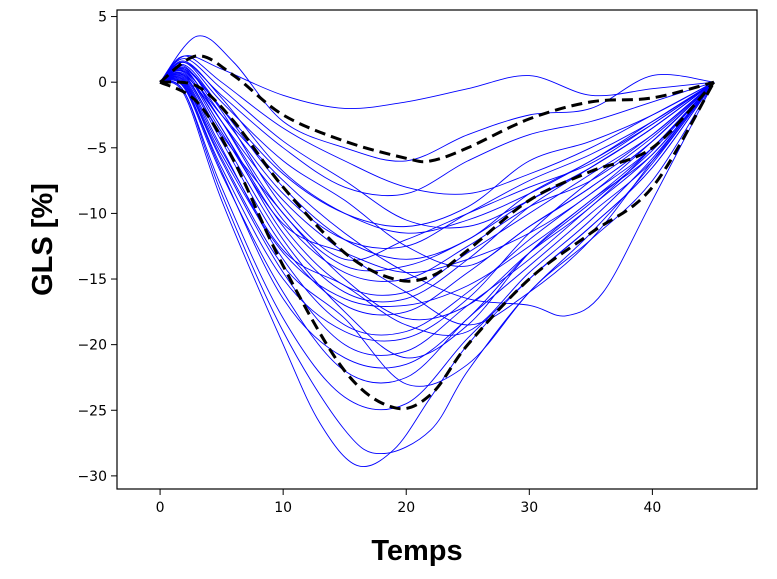 This screenshot has width=777, height=579. I want to click on y-tick-label: −30, so click(92, 477).